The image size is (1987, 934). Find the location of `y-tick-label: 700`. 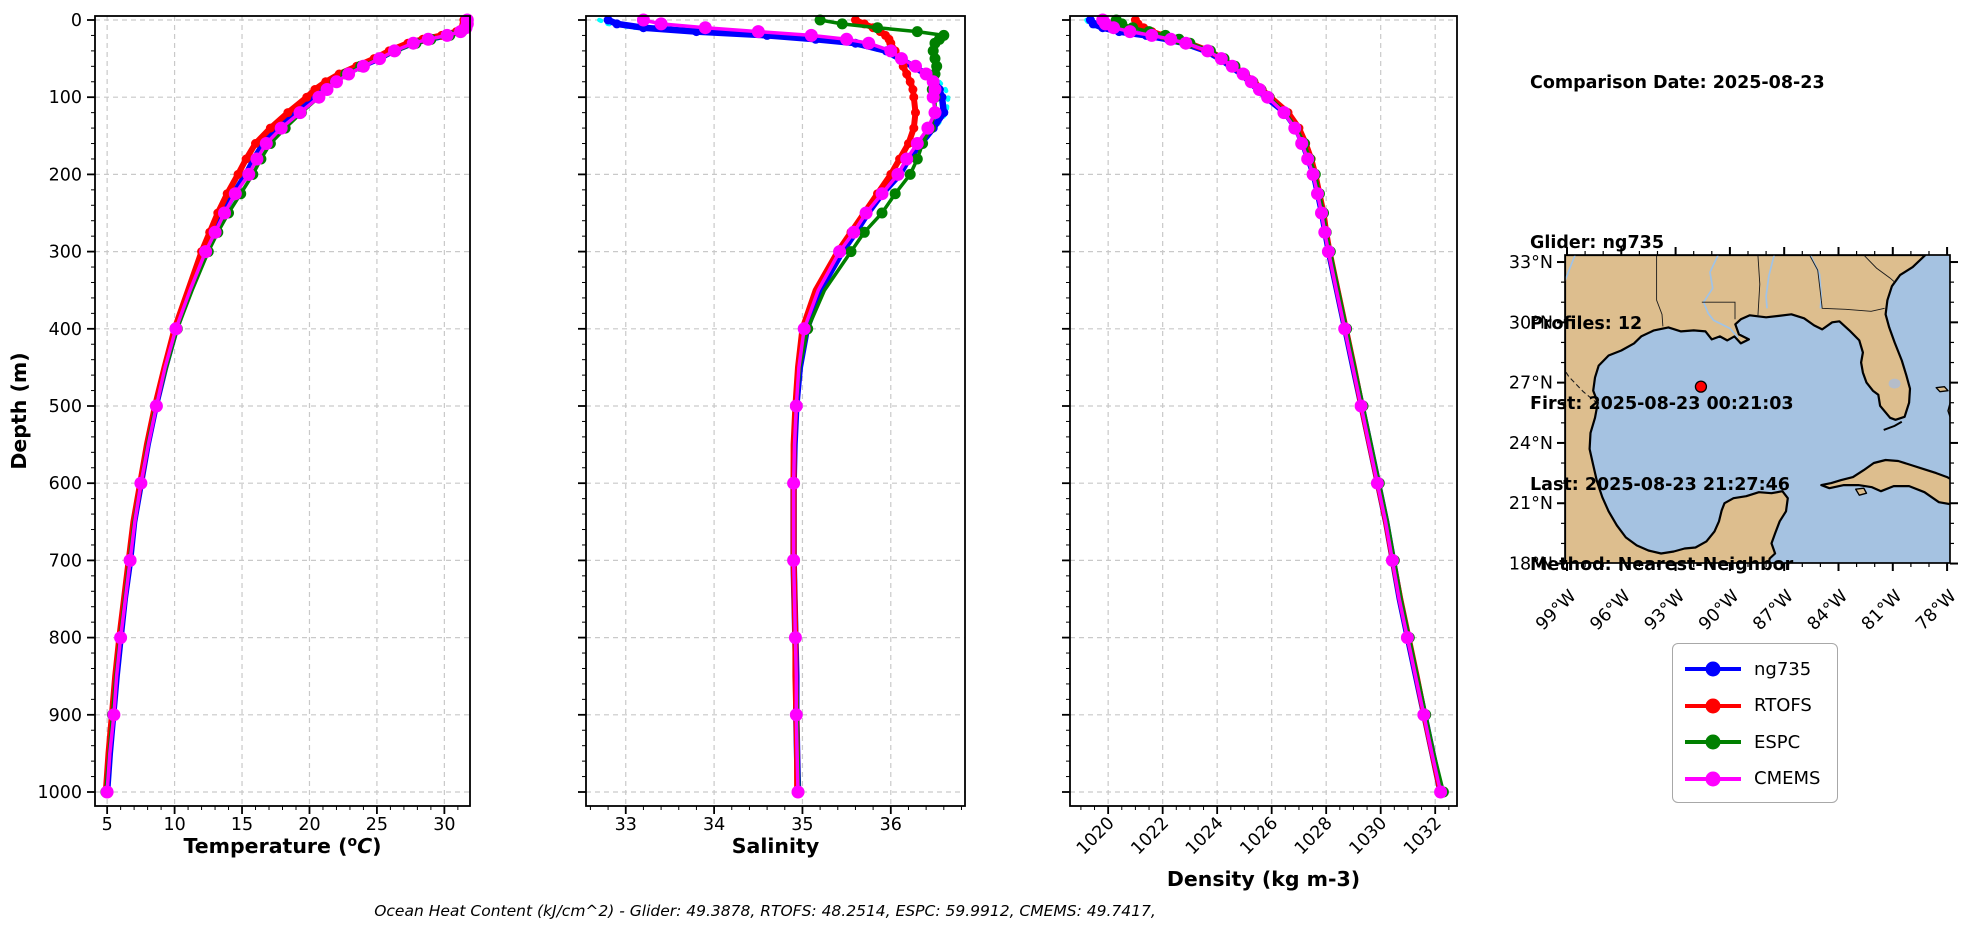

y-tick-label: 700 is located at coordinates (65, 561).